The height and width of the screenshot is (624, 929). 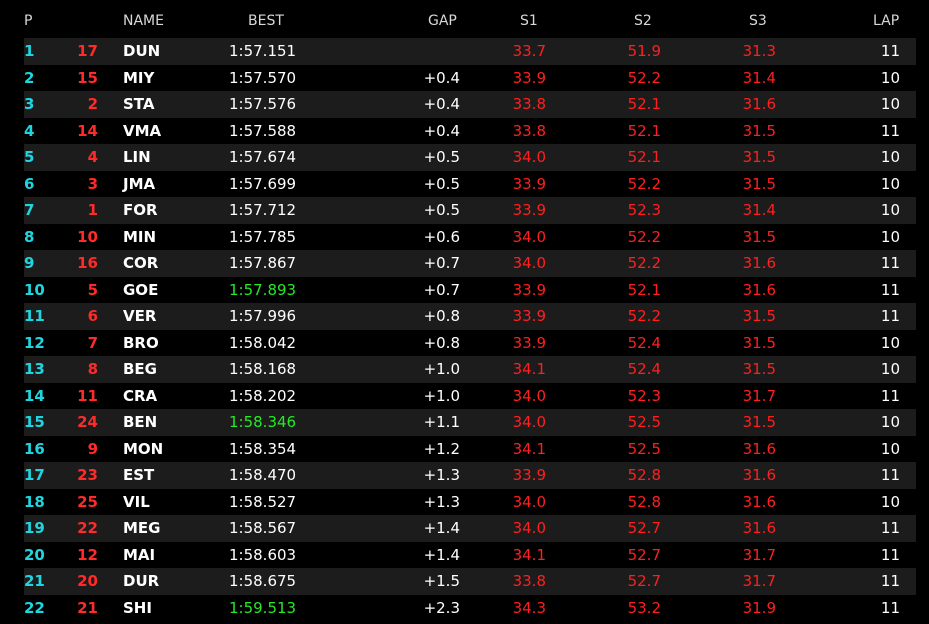 What do you see at coordinates (34, 289) in the screenshot?
I see `position-cell: 10` at bounding box center [34, 289].